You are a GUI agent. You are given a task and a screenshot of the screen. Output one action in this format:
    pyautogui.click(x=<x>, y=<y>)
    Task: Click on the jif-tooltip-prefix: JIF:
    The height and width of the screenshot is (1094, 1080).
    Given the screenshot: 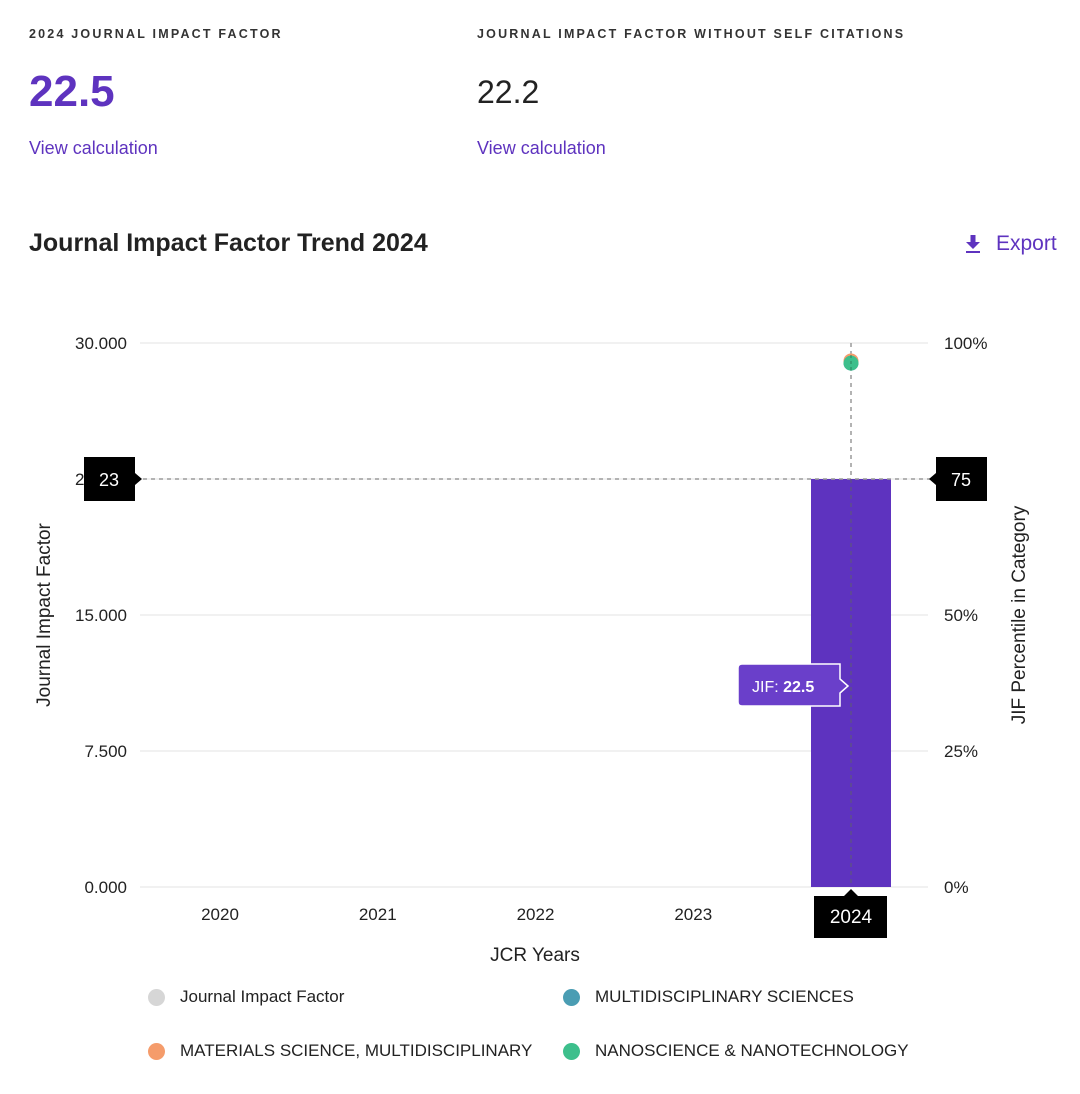 What is the action you would take?
    pyautogui.click(x=767, y=687)
    